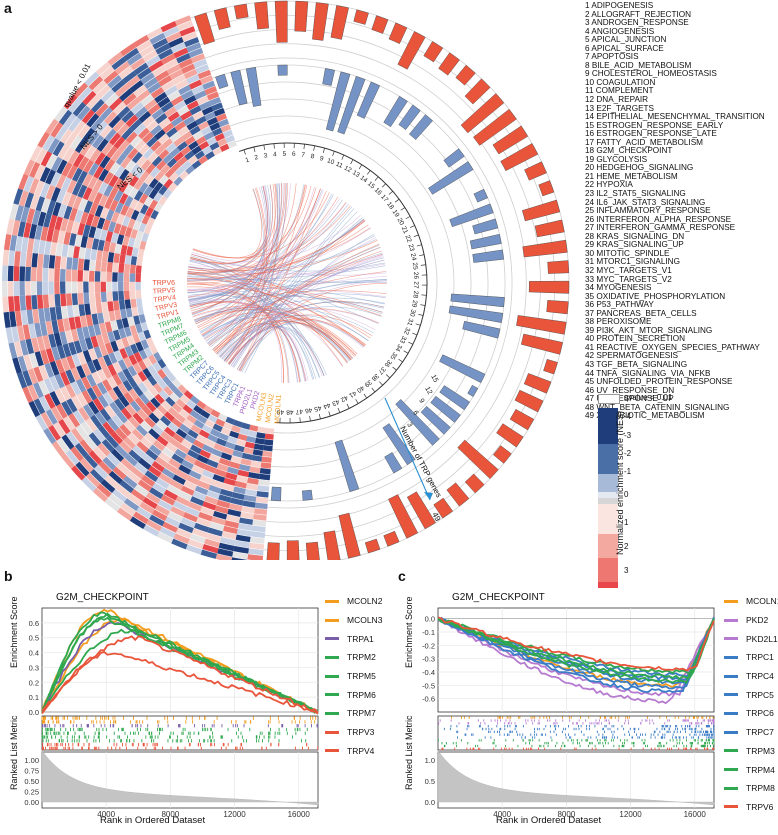 The height and width of the screenshot is (835, 778). I want to click on x-tick-label: 12000, so click(630, 814).